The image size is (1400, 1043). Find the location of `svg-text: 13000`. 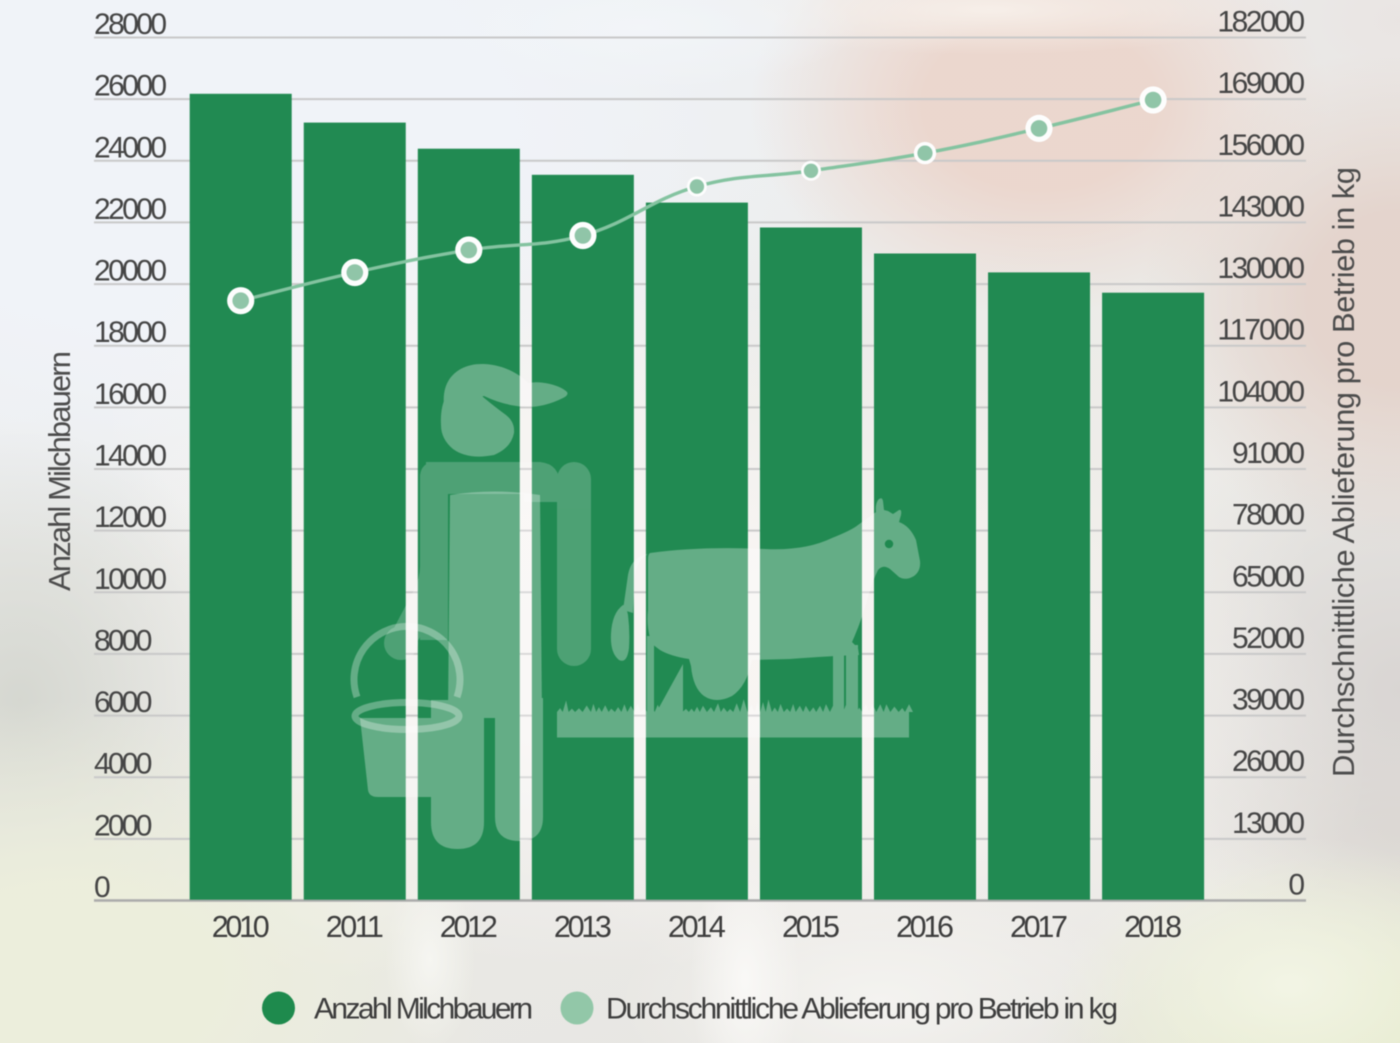

svg-text: 13000 is located at coordinates (1268, 823).